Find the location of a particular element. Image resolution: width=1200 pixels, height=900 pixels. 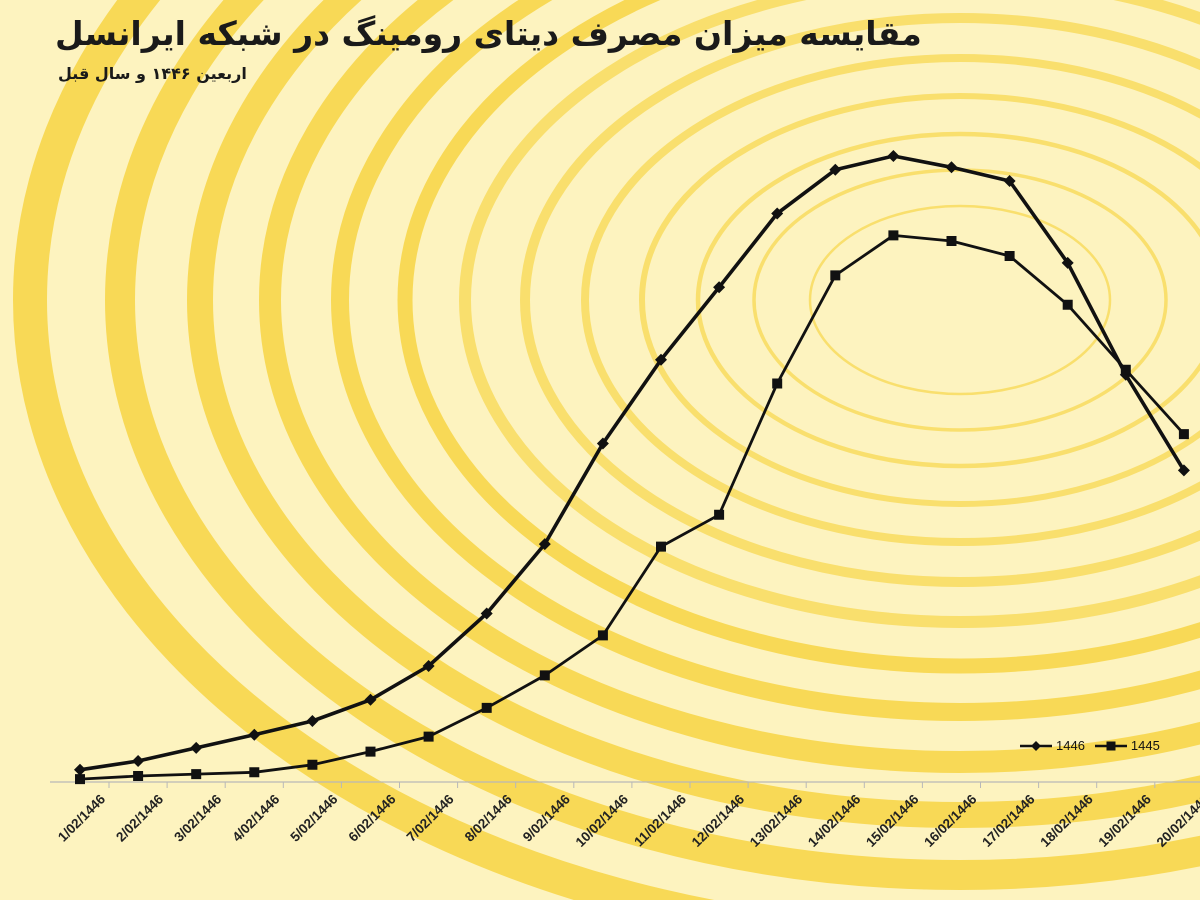

x-tick-label: 3/02/1446 is located at coordinates (197, 817).